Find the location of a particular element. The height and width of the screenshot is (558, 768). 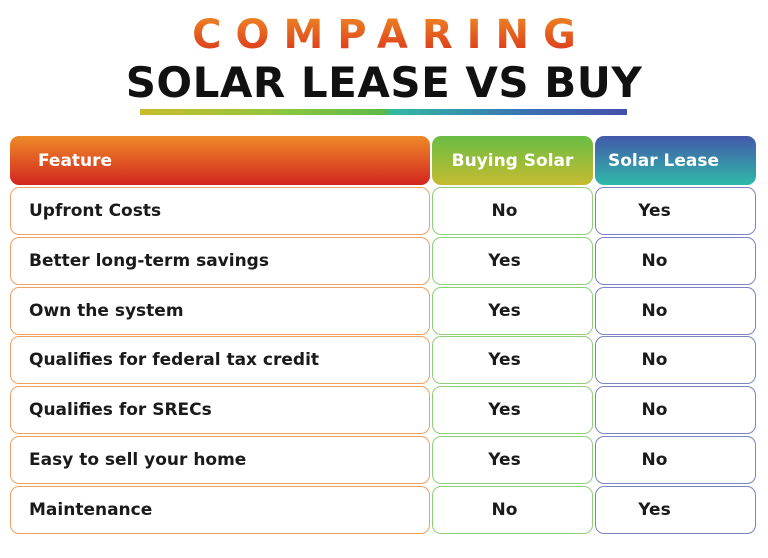

header-buying-solar: Buying Solar is located at coordinates (512, 160).